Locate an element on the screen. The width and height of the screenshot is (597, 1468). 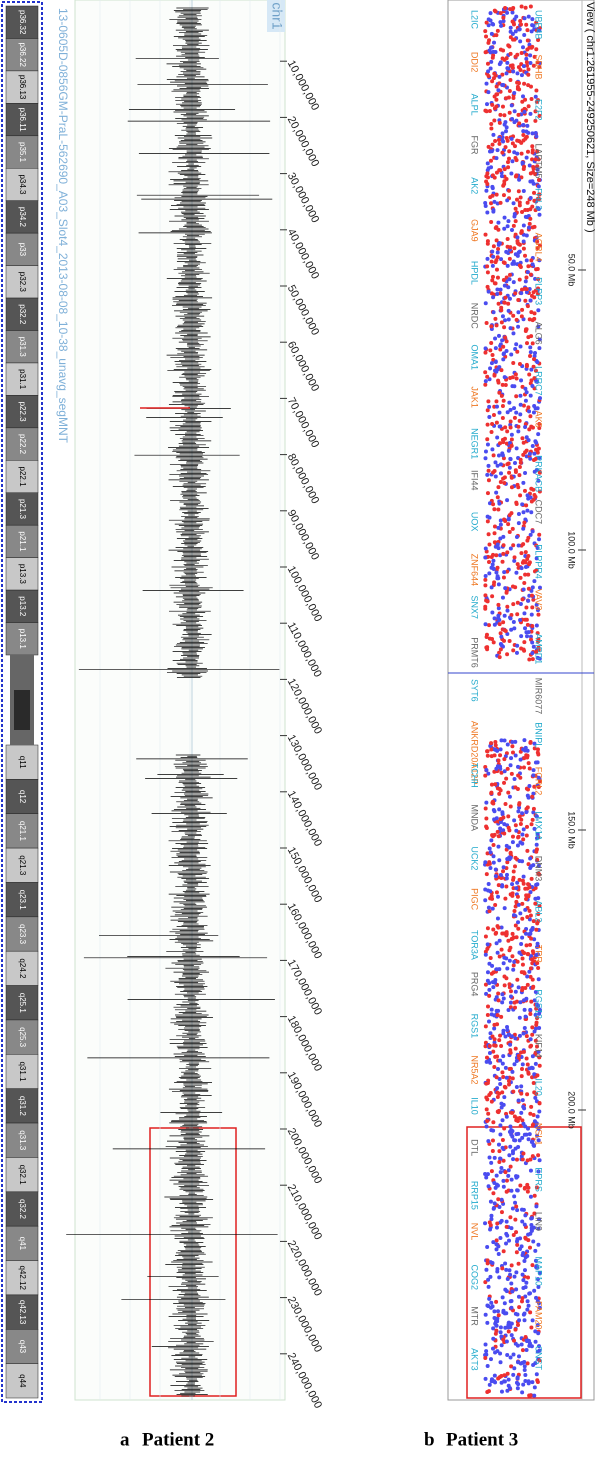
band-label: q42.13 is located at coordinates (22, 1312).